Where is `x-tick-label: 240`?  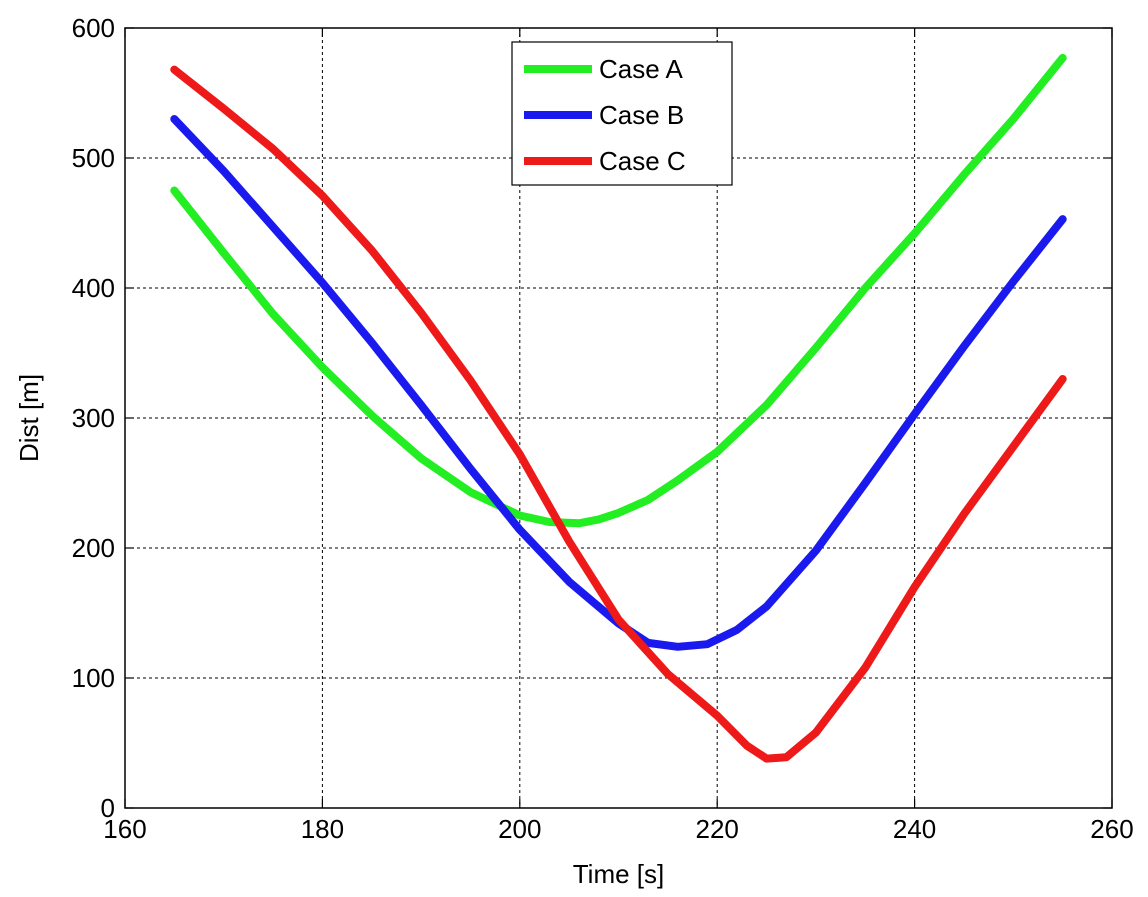 x-tick-label: 240 is located at coordinates (914, 829).